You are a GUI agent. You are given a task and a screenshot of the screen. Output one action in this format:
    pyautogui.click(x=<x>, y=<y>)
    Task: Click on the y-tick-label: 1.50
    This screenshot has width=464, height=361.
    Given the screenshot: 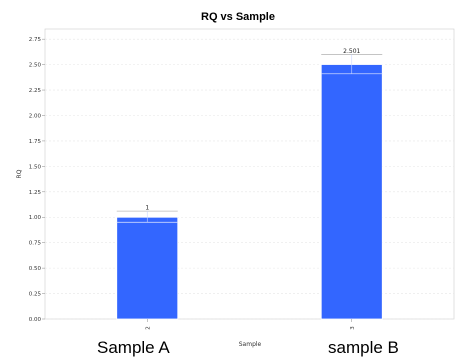 What is the action you would take?
    pyautogui.click(x=35, y=167)
    